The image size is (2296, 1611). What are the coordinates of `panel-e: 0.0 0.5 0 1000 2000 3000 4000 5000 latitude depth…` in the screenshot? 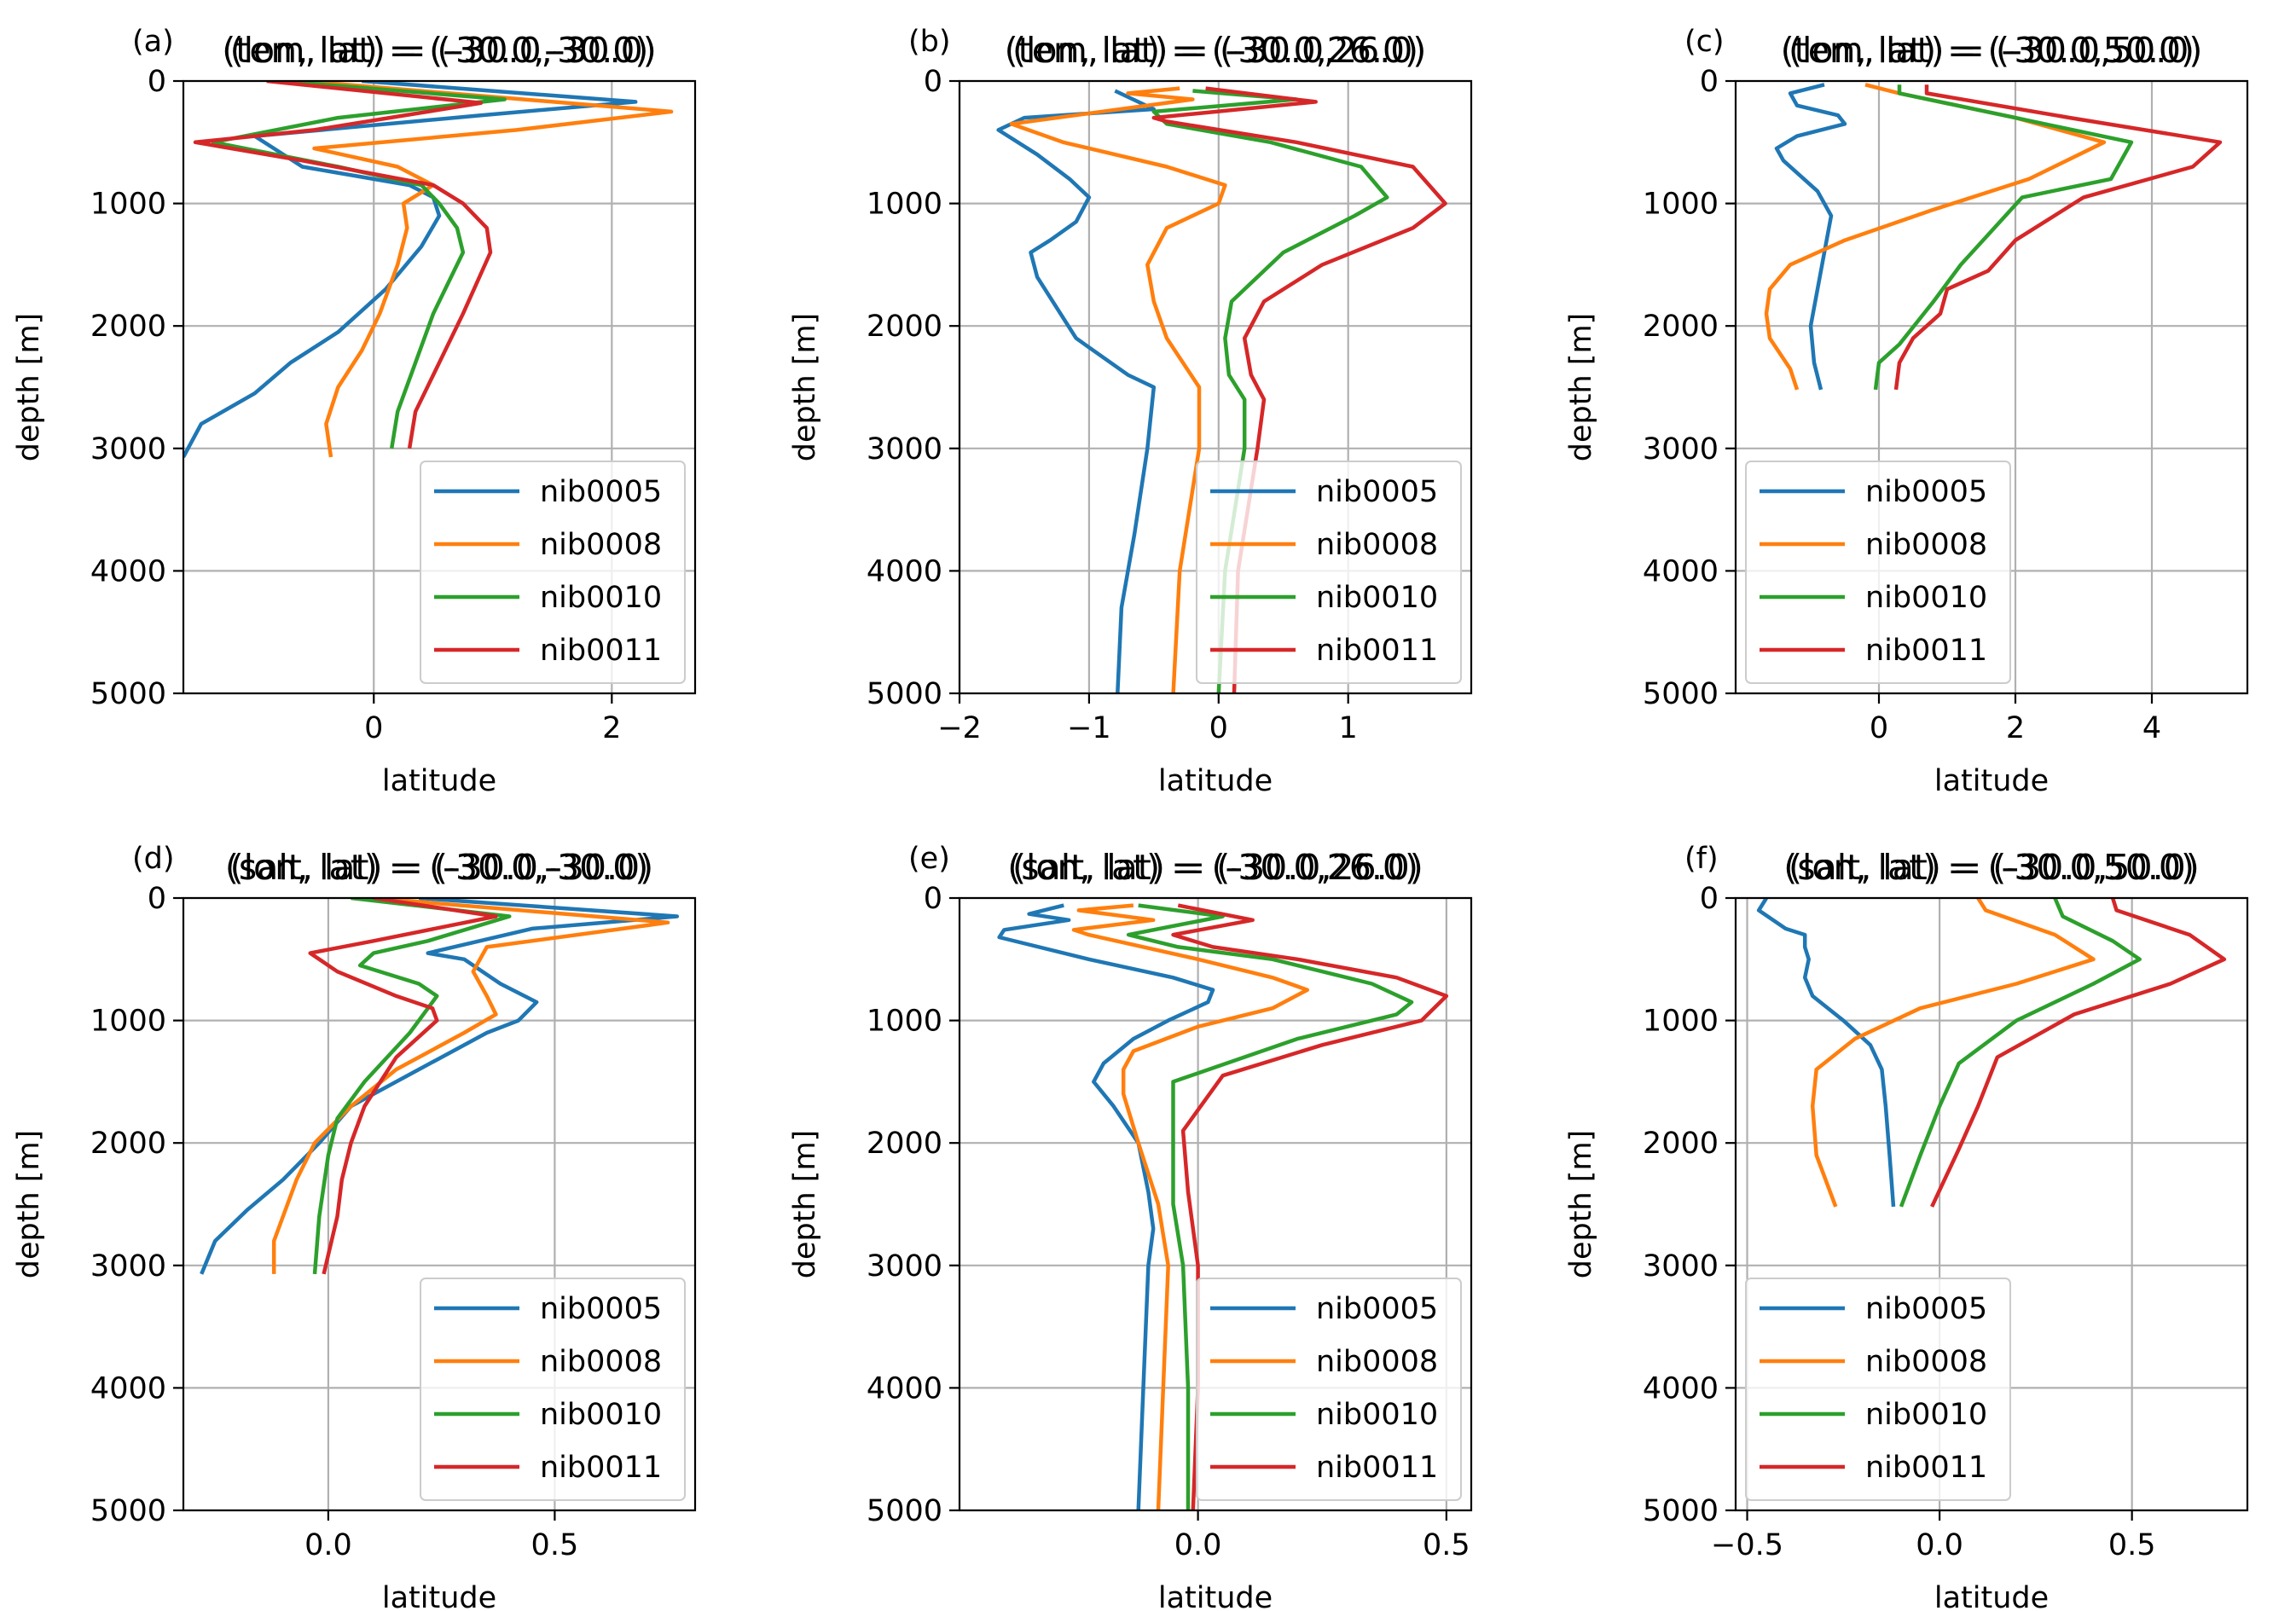 It's located at (1130, 1226).